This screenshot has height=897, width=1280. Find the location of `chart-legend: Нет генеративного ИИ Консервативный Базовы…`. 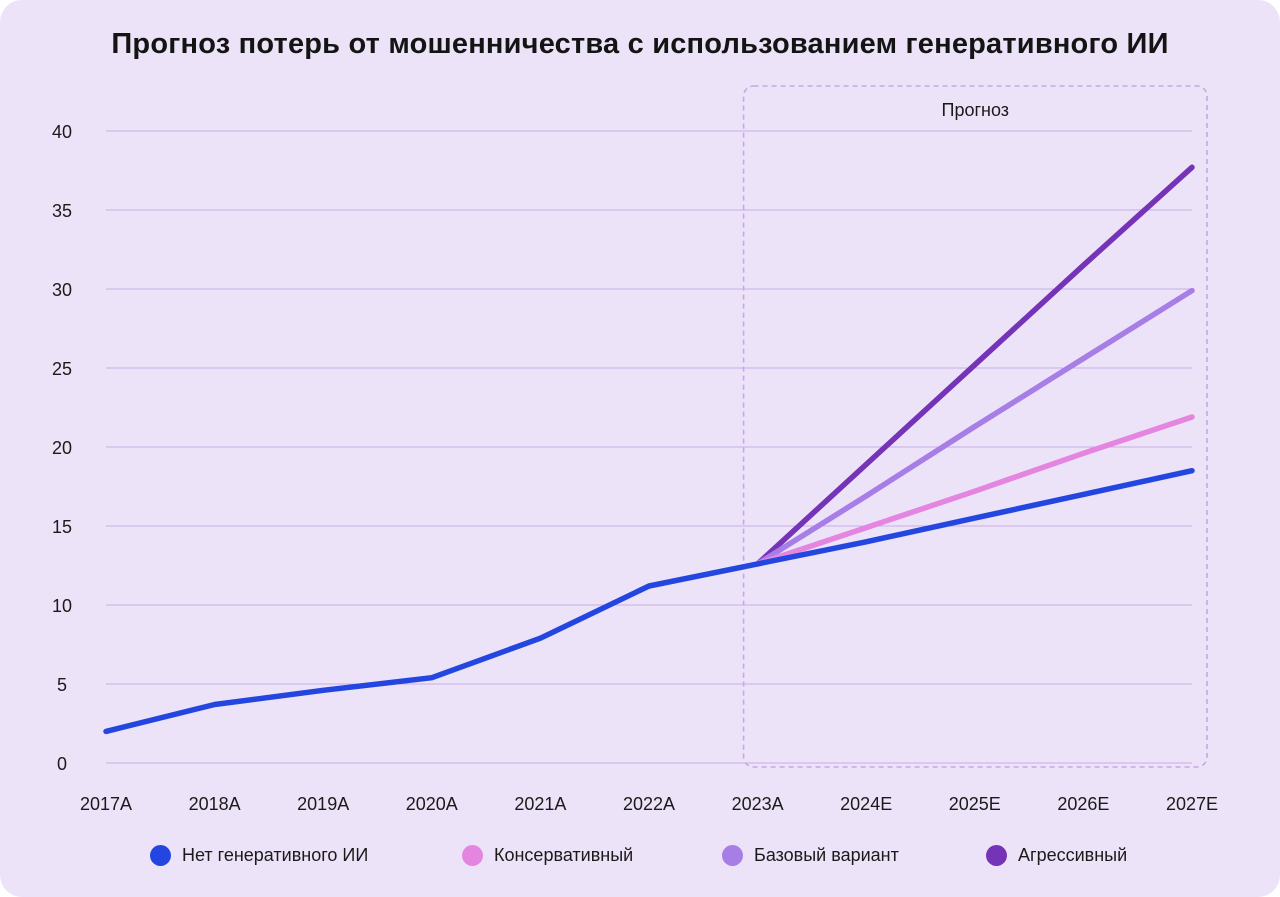

chart-legend: Нет генеративного ИИ Консервативный Базовы… is located at coordinates (640, 855).